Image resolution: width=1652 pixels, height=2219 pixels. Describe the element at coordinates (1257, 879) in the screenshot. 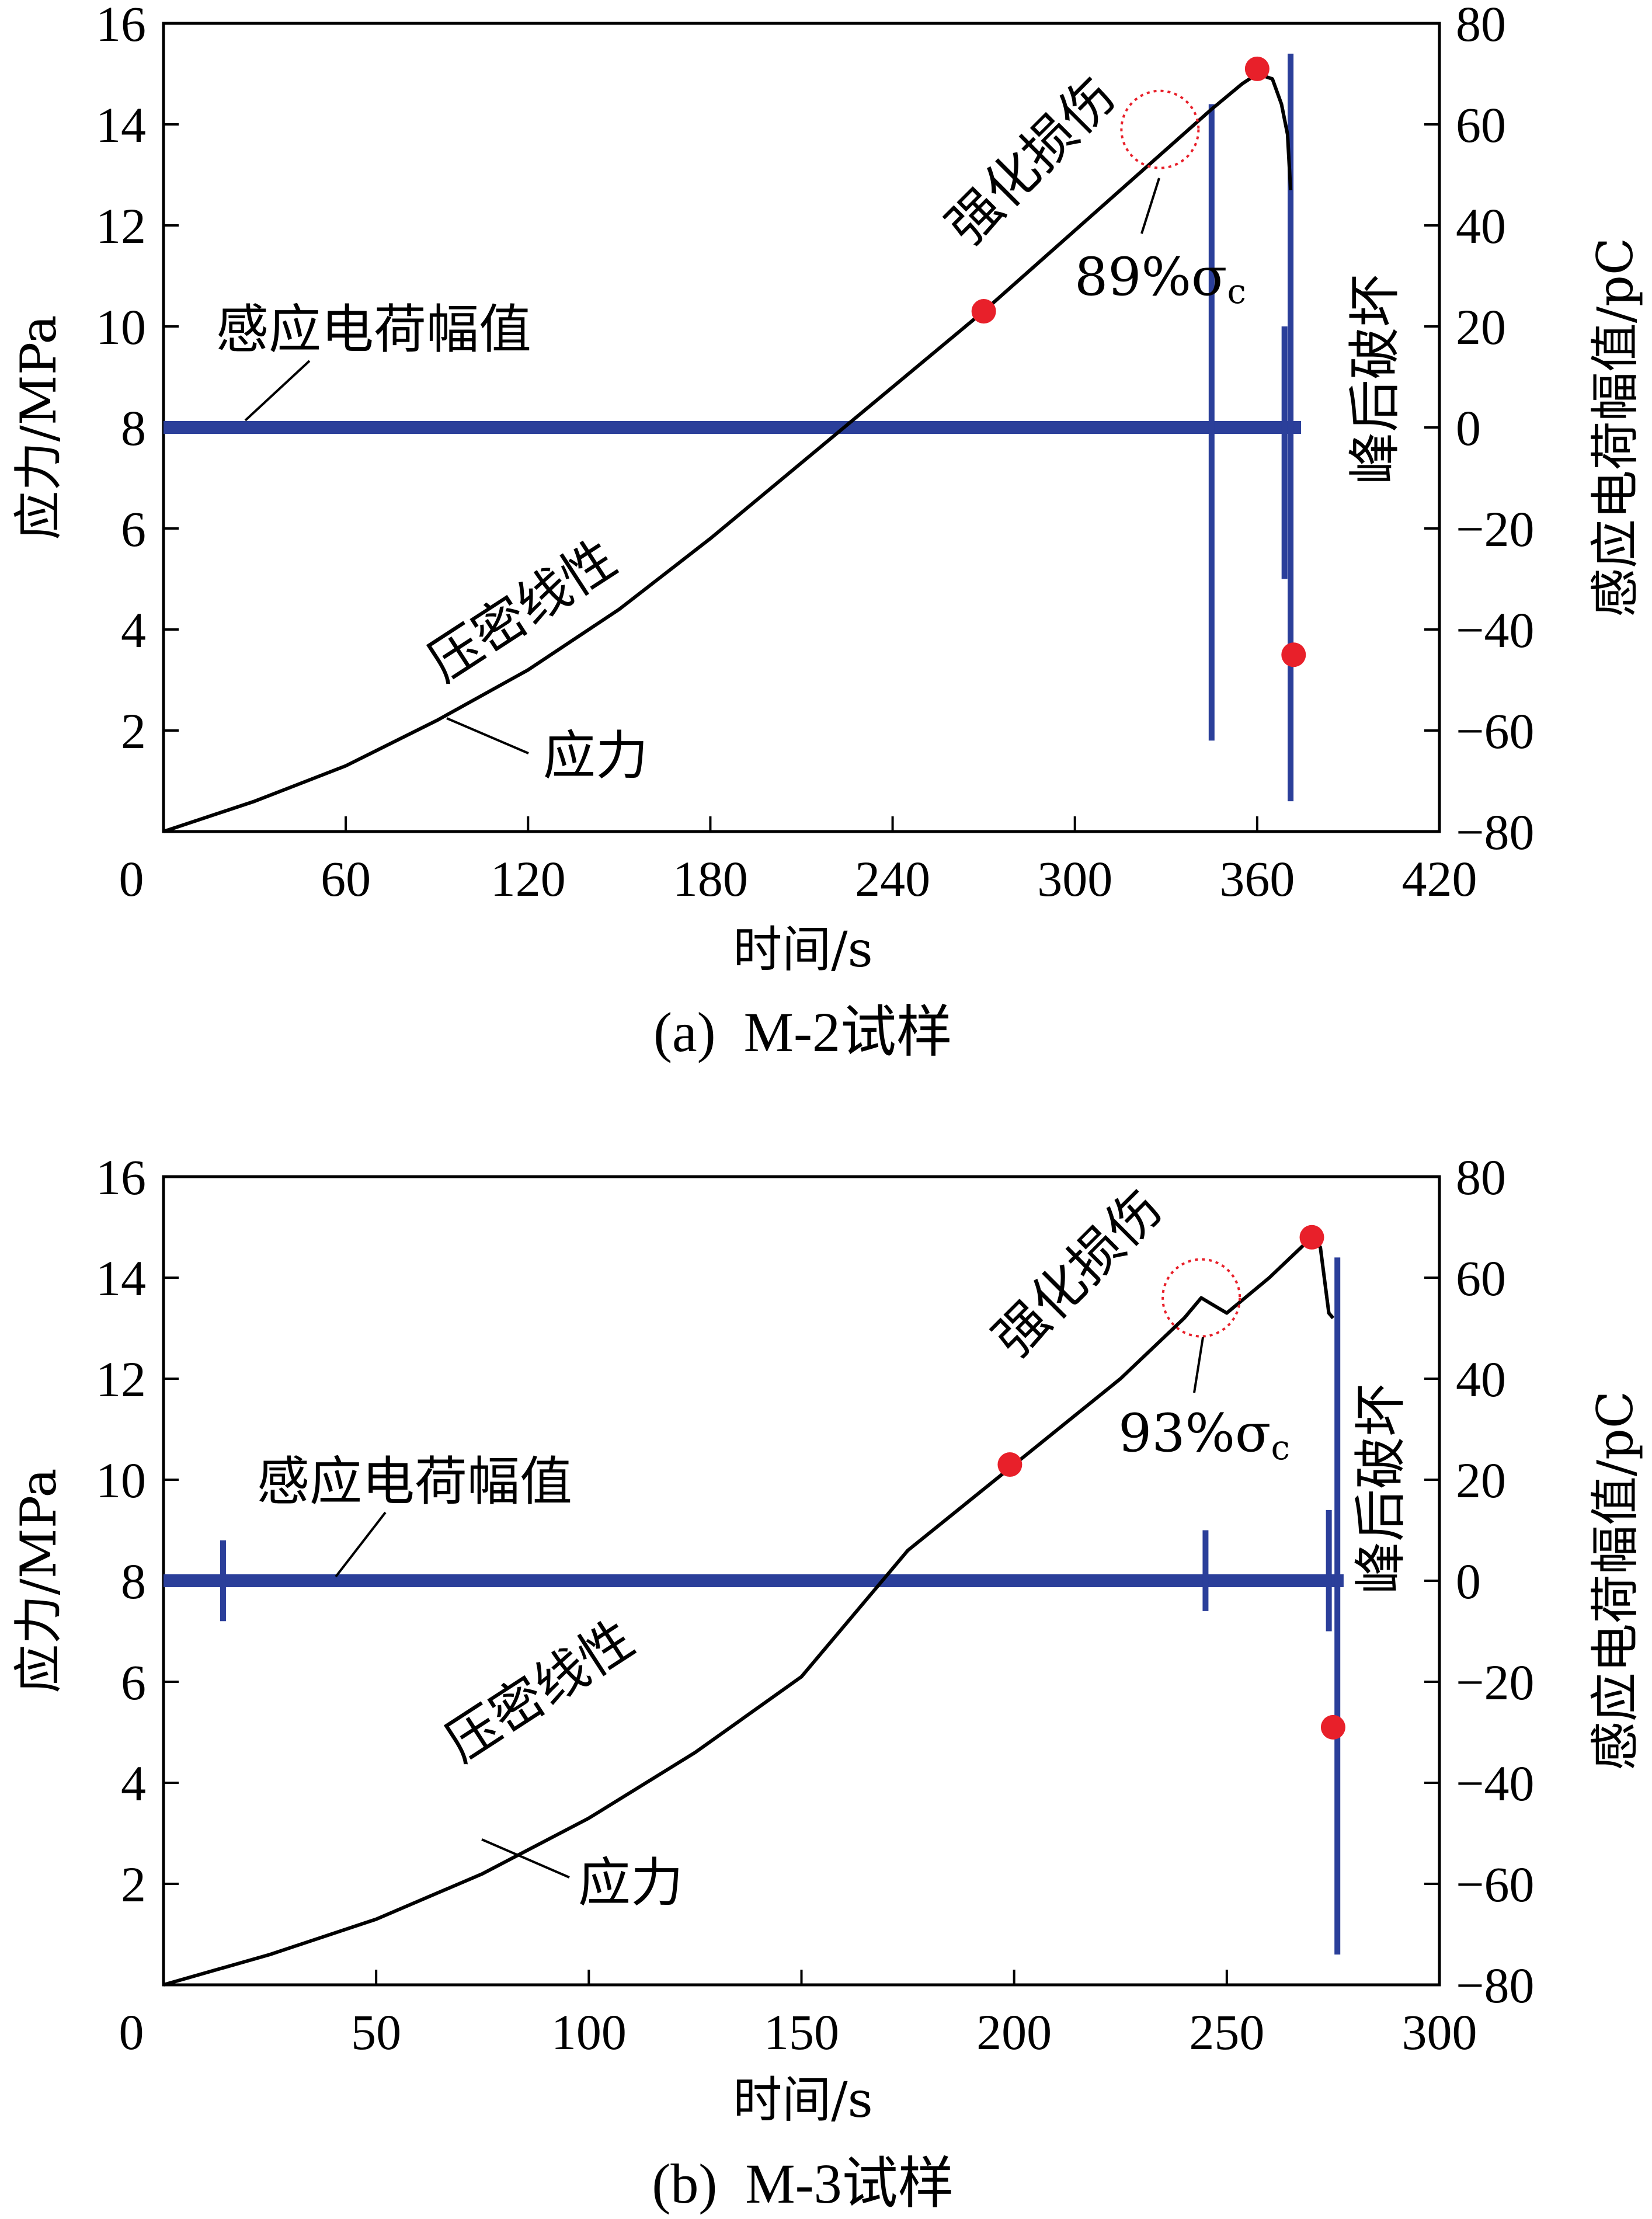

I see `x-tick-label: 360` at that location.